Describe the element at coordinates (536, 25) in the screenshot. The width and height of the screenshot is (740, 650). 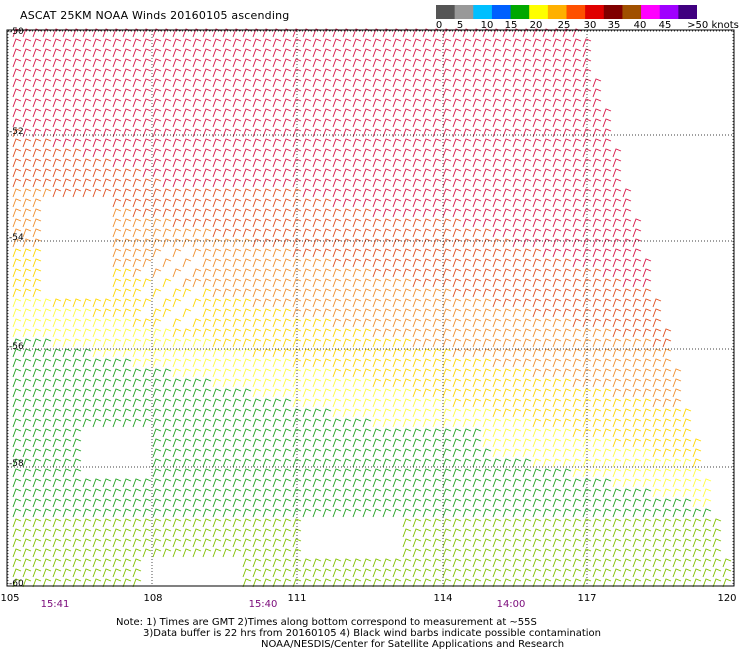
I see `speed-tick-label: 20` at that location.